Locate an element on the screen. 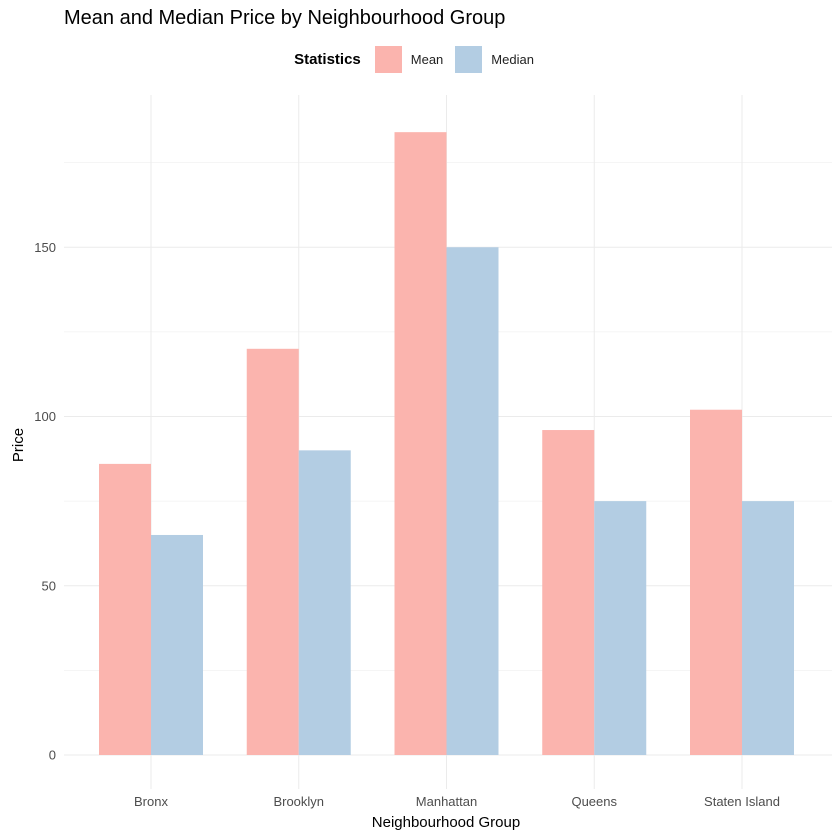  bar-mean-queens is located at coordinates (568, 592).